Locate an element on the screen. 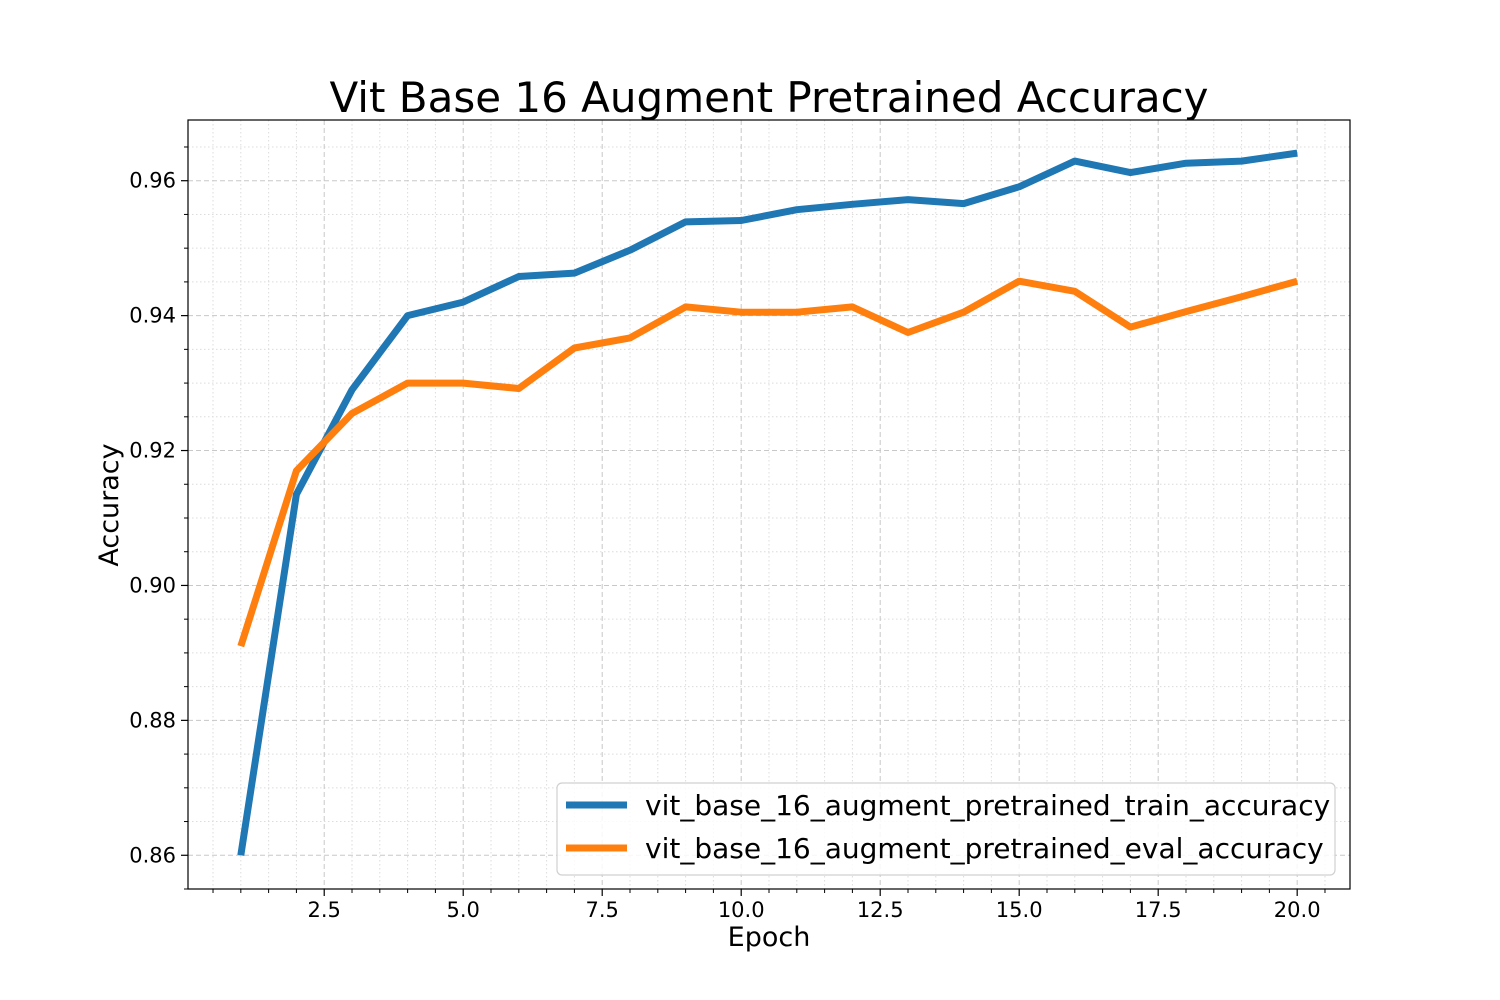  x-tick-label: 15.0 is located at coordinates (1019, 910).